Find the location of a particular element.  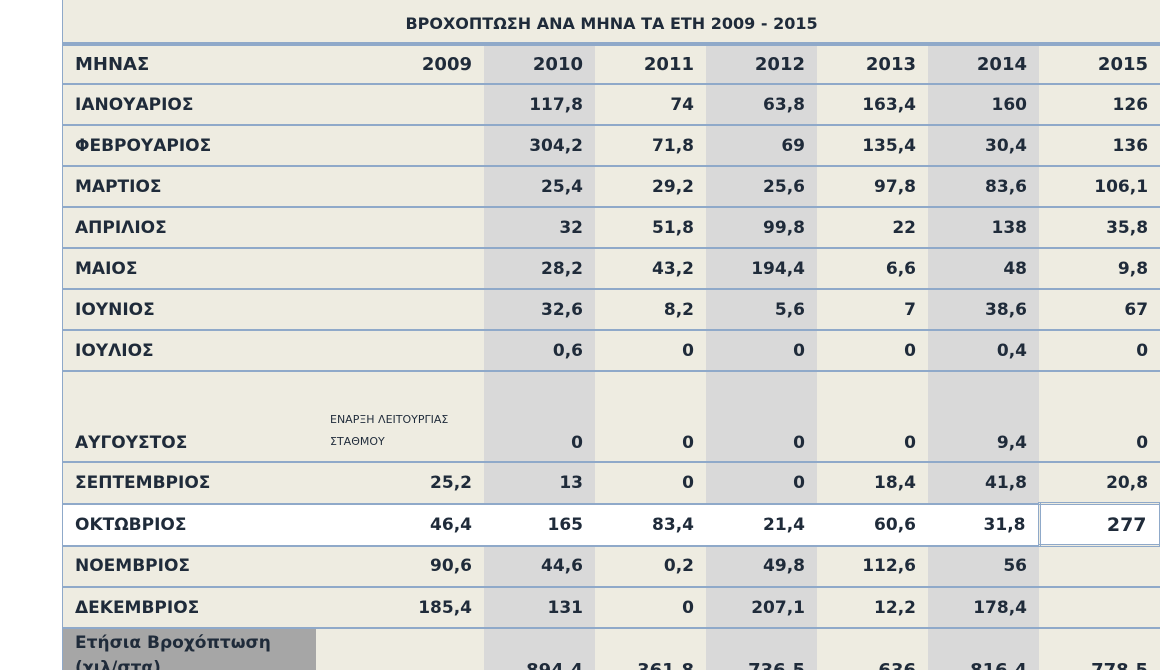

value-cell: 56 is located at coordinates (983, 566).